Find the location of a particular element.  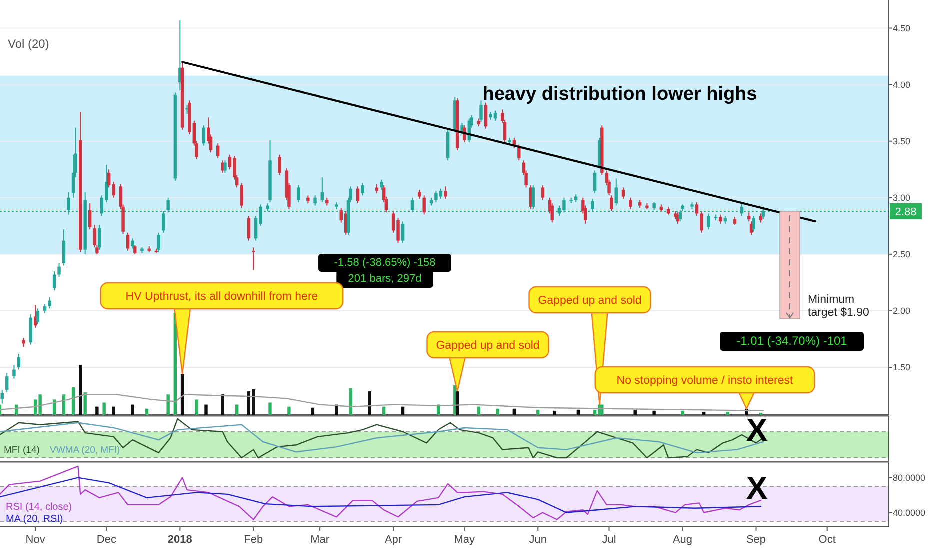

x-tick-label: Apr is located at coordinates (393, 540).